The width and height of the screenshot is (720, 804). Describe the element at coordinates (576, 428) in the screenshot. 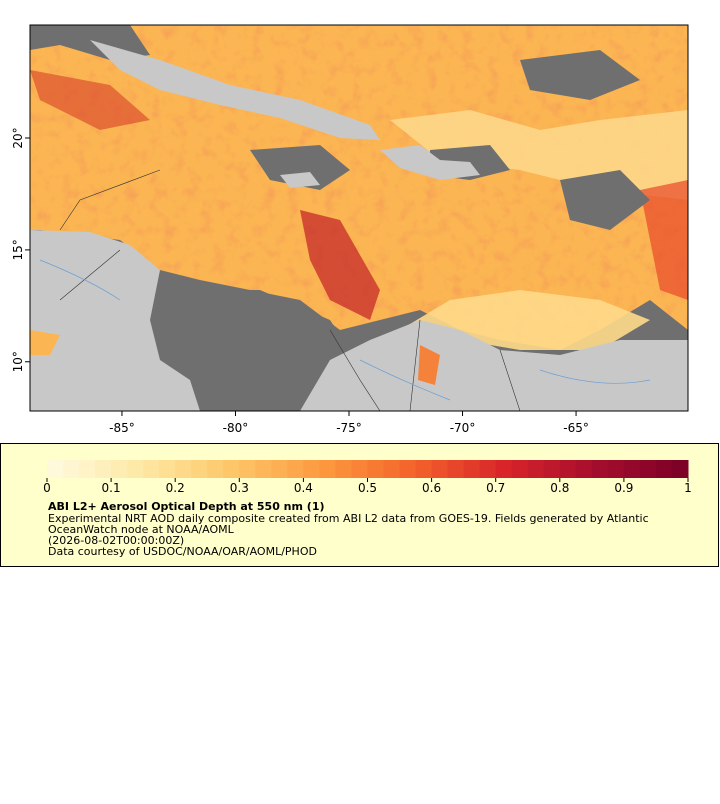

I see `lon-tick-label: -65°` at that location.